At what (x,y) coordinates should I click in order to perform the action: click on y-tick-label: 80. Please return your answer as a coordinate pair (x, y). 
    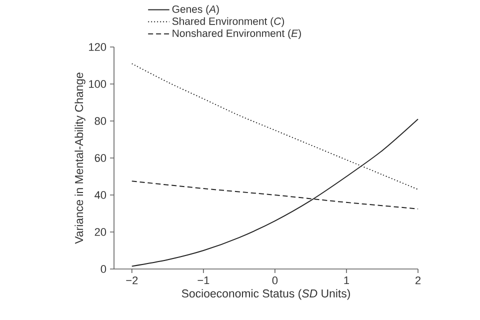
    Looking at the image, I should click on (100, 121).